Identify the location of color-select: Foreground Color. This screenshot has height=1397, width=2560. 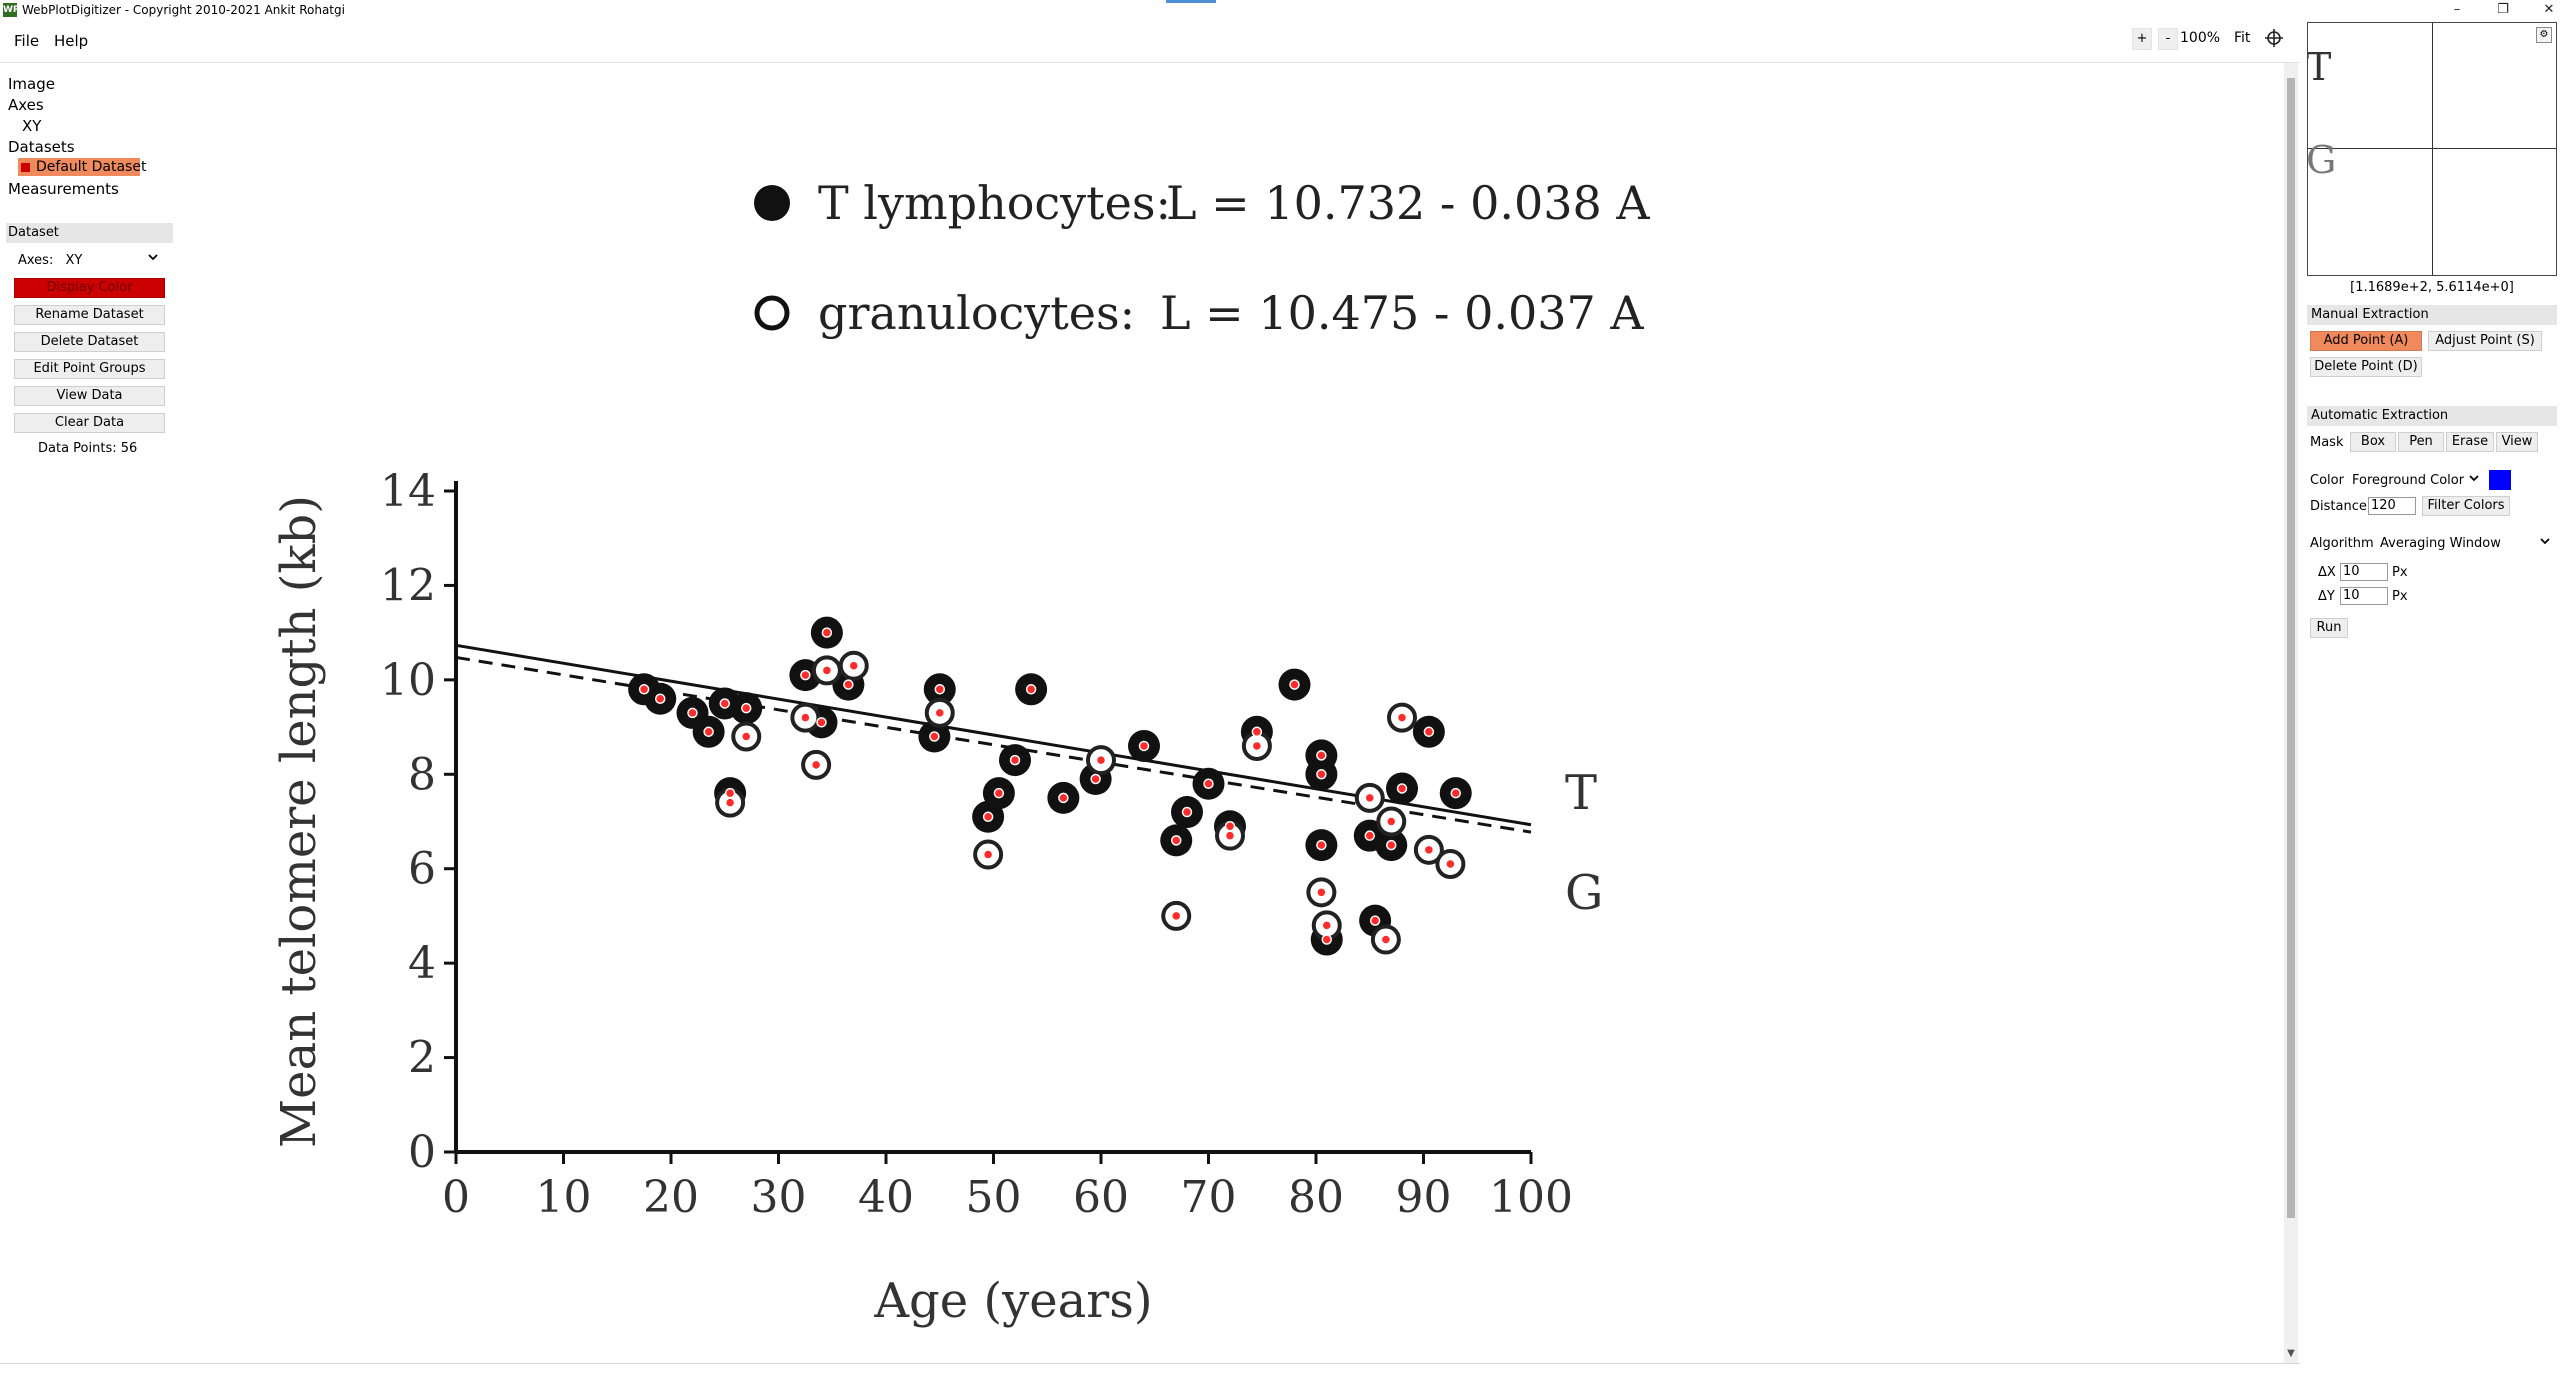
(2408, 480).